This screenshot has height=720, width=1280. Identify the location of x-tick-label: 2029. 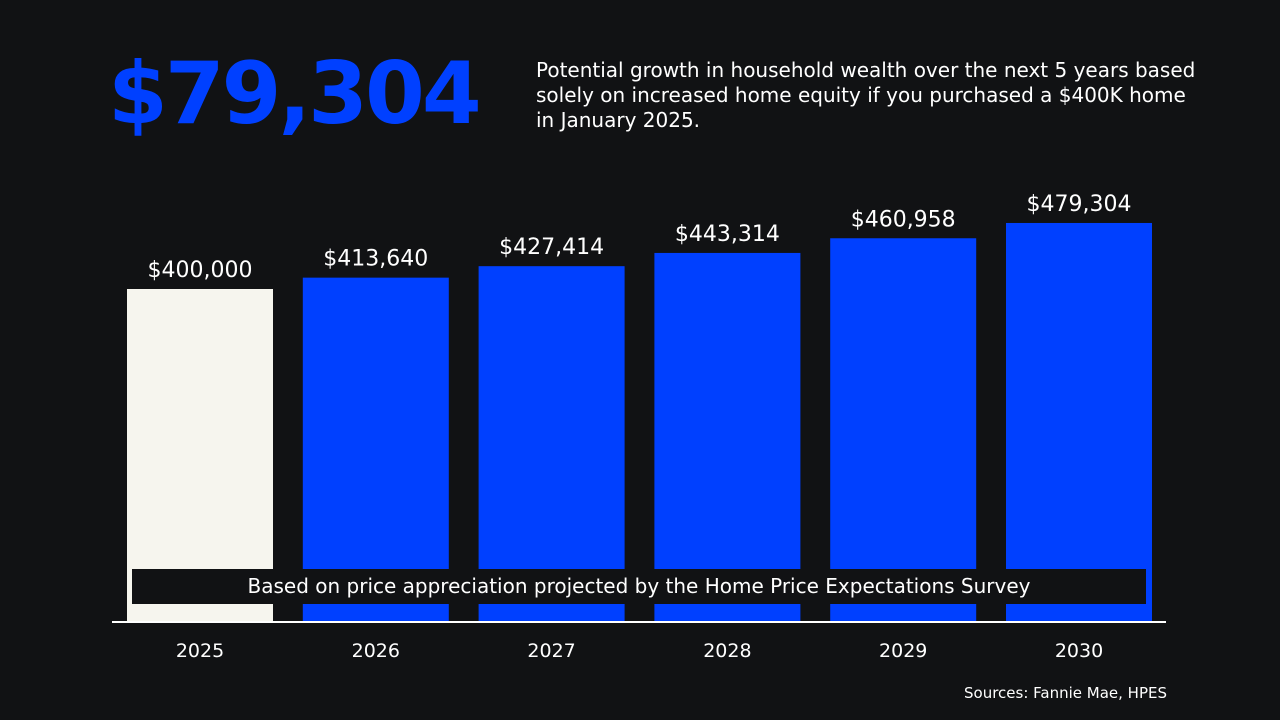
(903, 651).